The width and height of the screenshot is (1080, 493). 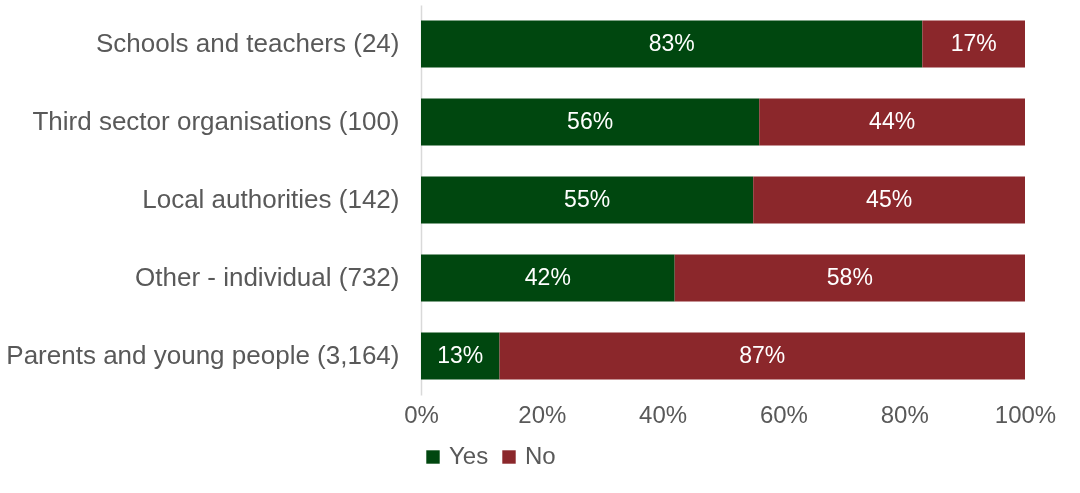 I want to click on x-tick-label: 60%, so click(x=783, y=414).